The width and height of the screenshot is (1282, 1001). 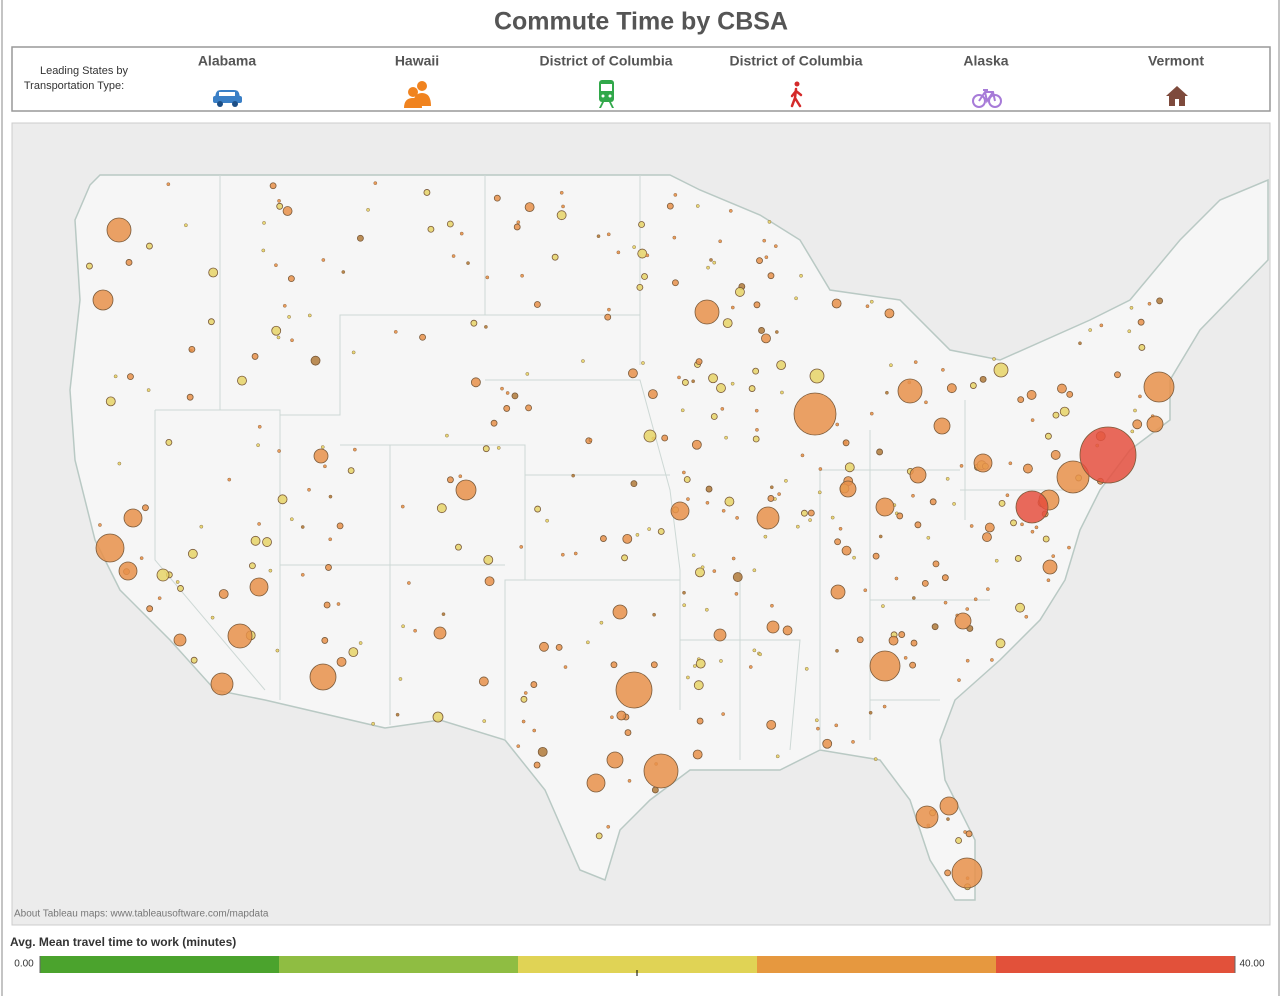 I want to click on legend-bar, so click(x=637, y=966).